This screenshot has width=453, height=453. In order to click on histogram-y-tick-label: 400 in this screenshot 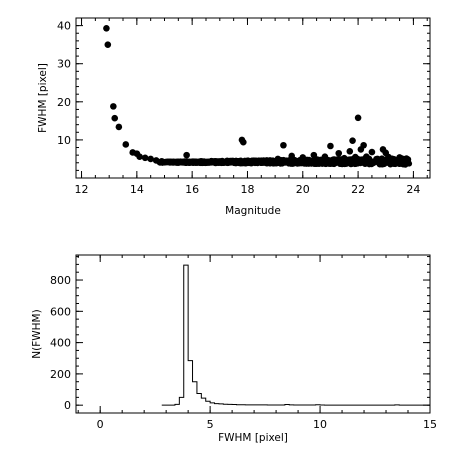, I will do `click(60, 343)`.